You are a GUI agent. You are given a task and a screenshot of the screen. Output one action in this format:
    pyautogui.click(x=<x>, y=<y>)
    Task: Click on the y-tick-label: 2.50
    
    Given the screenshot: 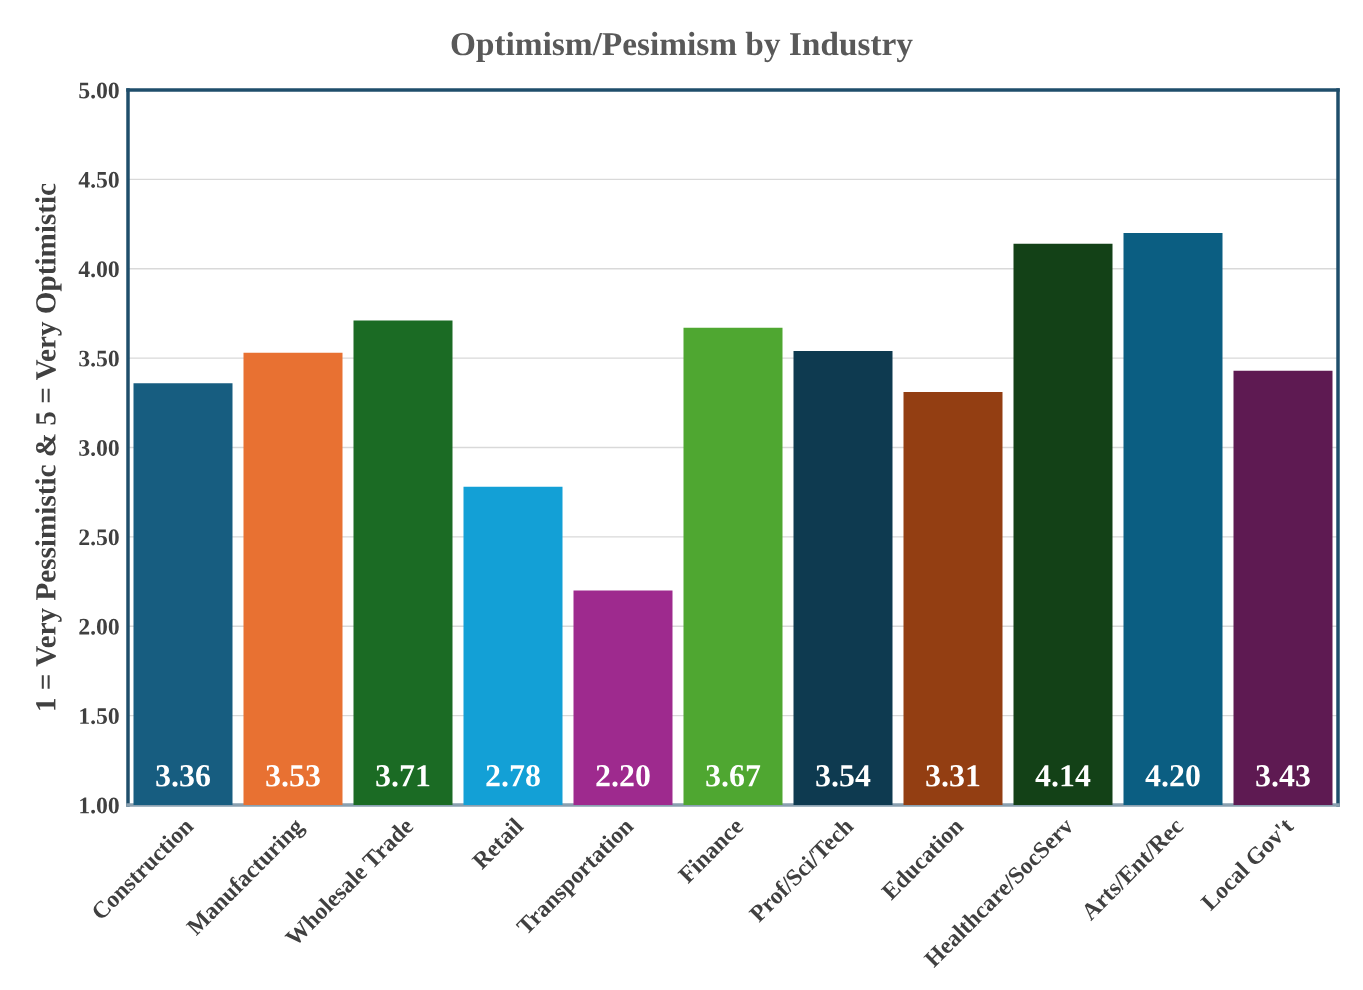 What is the action you would take?
    pyautogui.click(x=99, y=537)
    